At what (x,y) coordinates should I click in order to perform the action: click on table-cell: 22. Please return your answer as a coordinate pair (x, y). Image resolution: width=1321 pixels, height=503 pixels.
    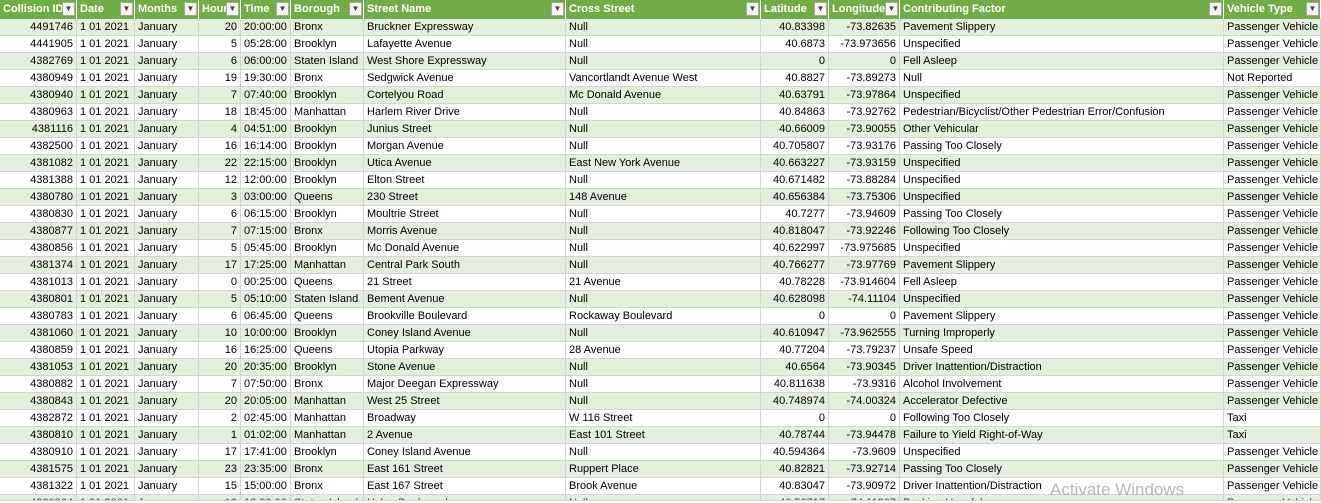
    Looking at the image, I should click on (220, 163).